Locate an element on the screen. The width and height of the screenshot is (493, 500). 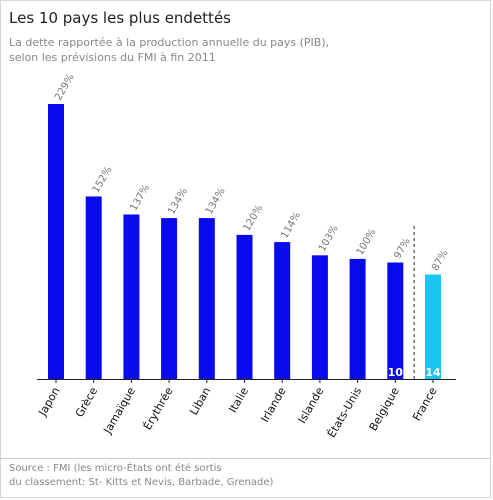
subtitle-line-2: selon les prévisions du FMI à fin 2011 is located at coordinates (112, 57).